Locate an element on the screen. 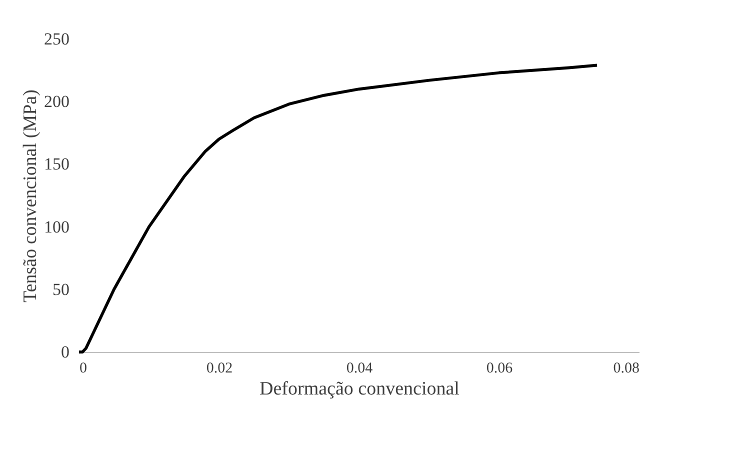 This screenshot has width=755, height=454. y-tick-label: 50 is located at coordinates (61, 289).